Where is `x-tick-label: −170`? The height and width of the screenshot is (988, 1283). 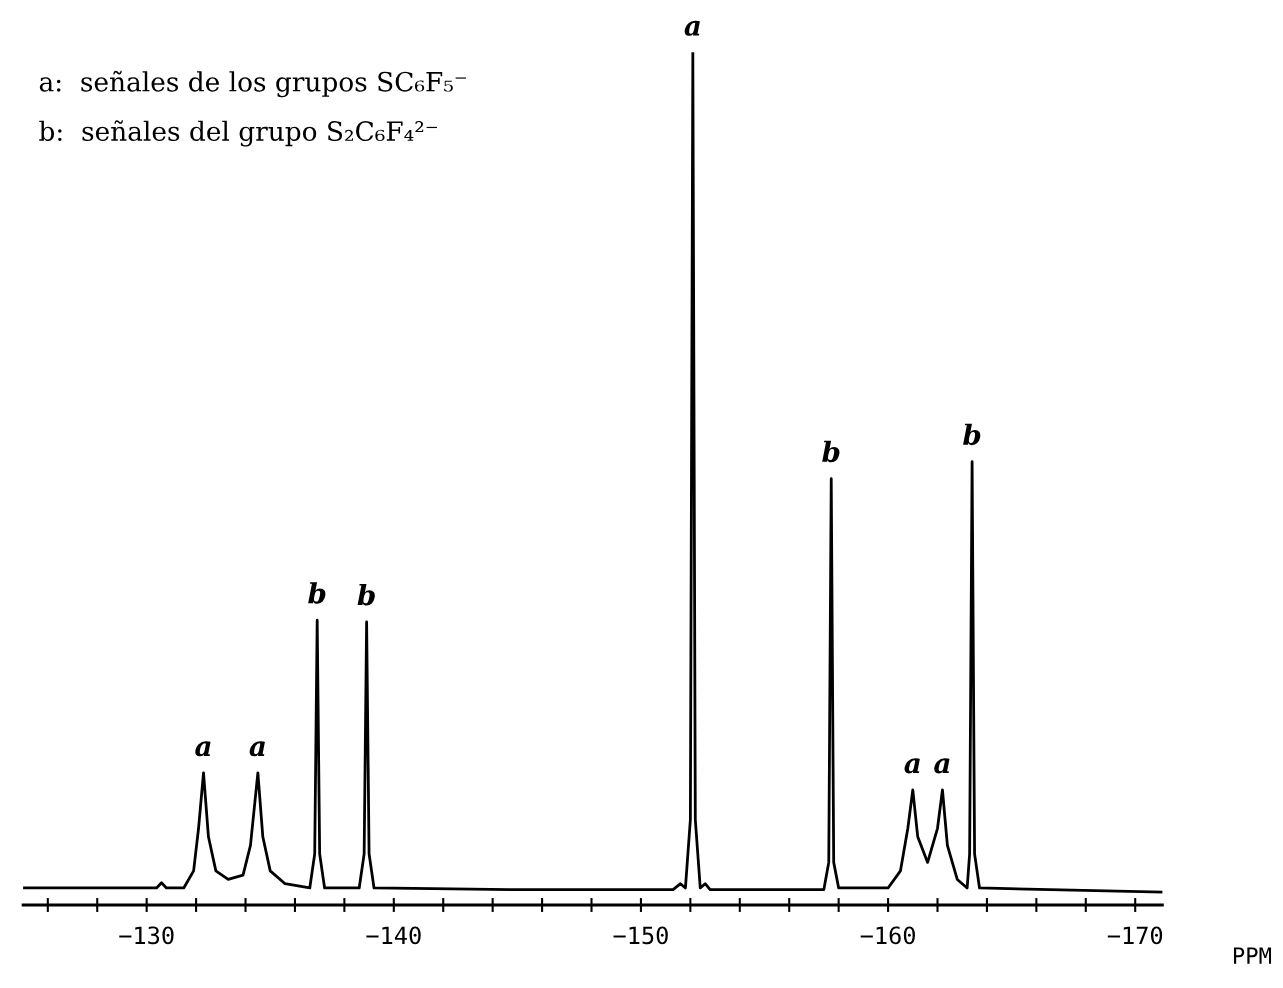
x-tick-label: −170 is located at coordinates (1135, 935).